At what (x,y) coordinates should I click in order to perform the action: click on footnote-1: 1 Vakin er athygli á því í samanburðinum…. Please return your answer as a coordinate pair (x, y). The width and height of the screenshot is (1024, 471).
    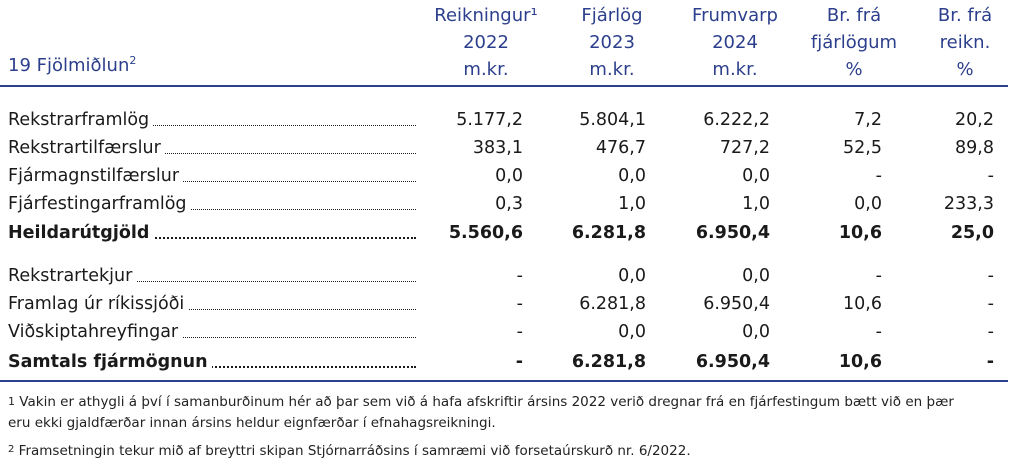
    Looking at the image, I should click on (508, 413).